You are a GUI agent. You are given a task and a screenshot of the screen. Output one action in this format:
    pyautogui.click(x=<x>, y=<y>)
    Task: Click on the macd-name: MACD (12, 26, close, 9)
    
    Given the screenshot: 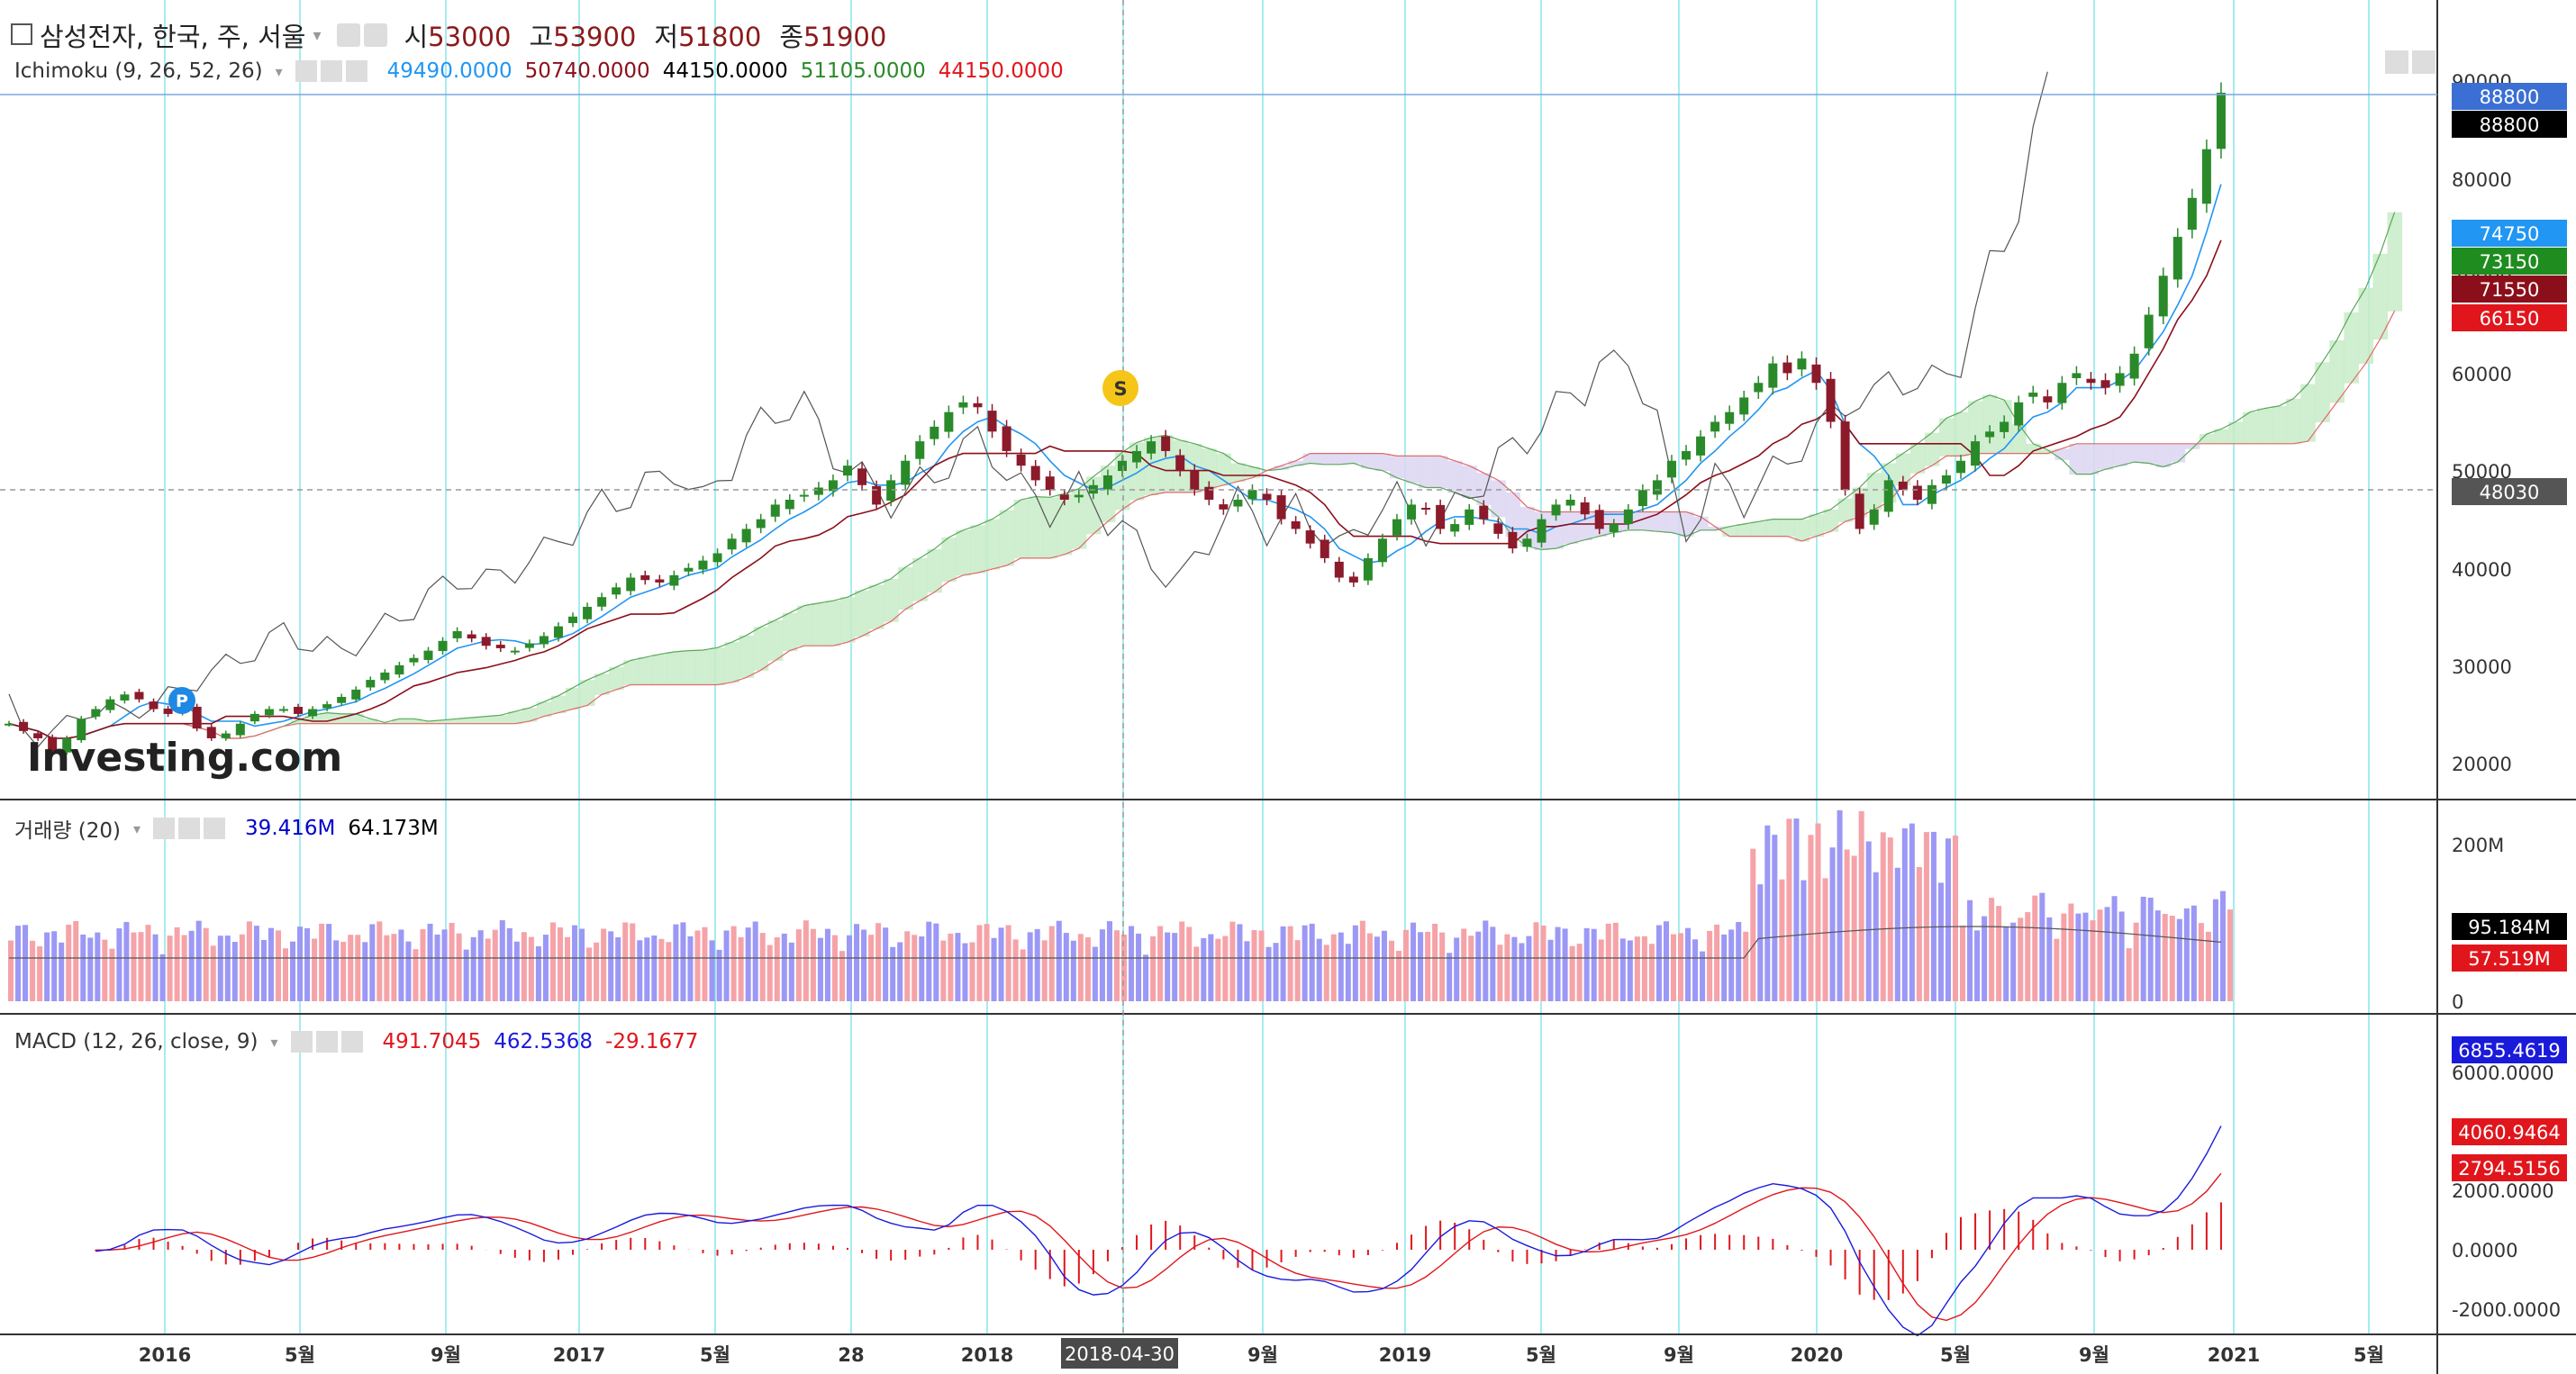 What is the action you would take?
    pyautogui.click(x=136, y=1041)
    